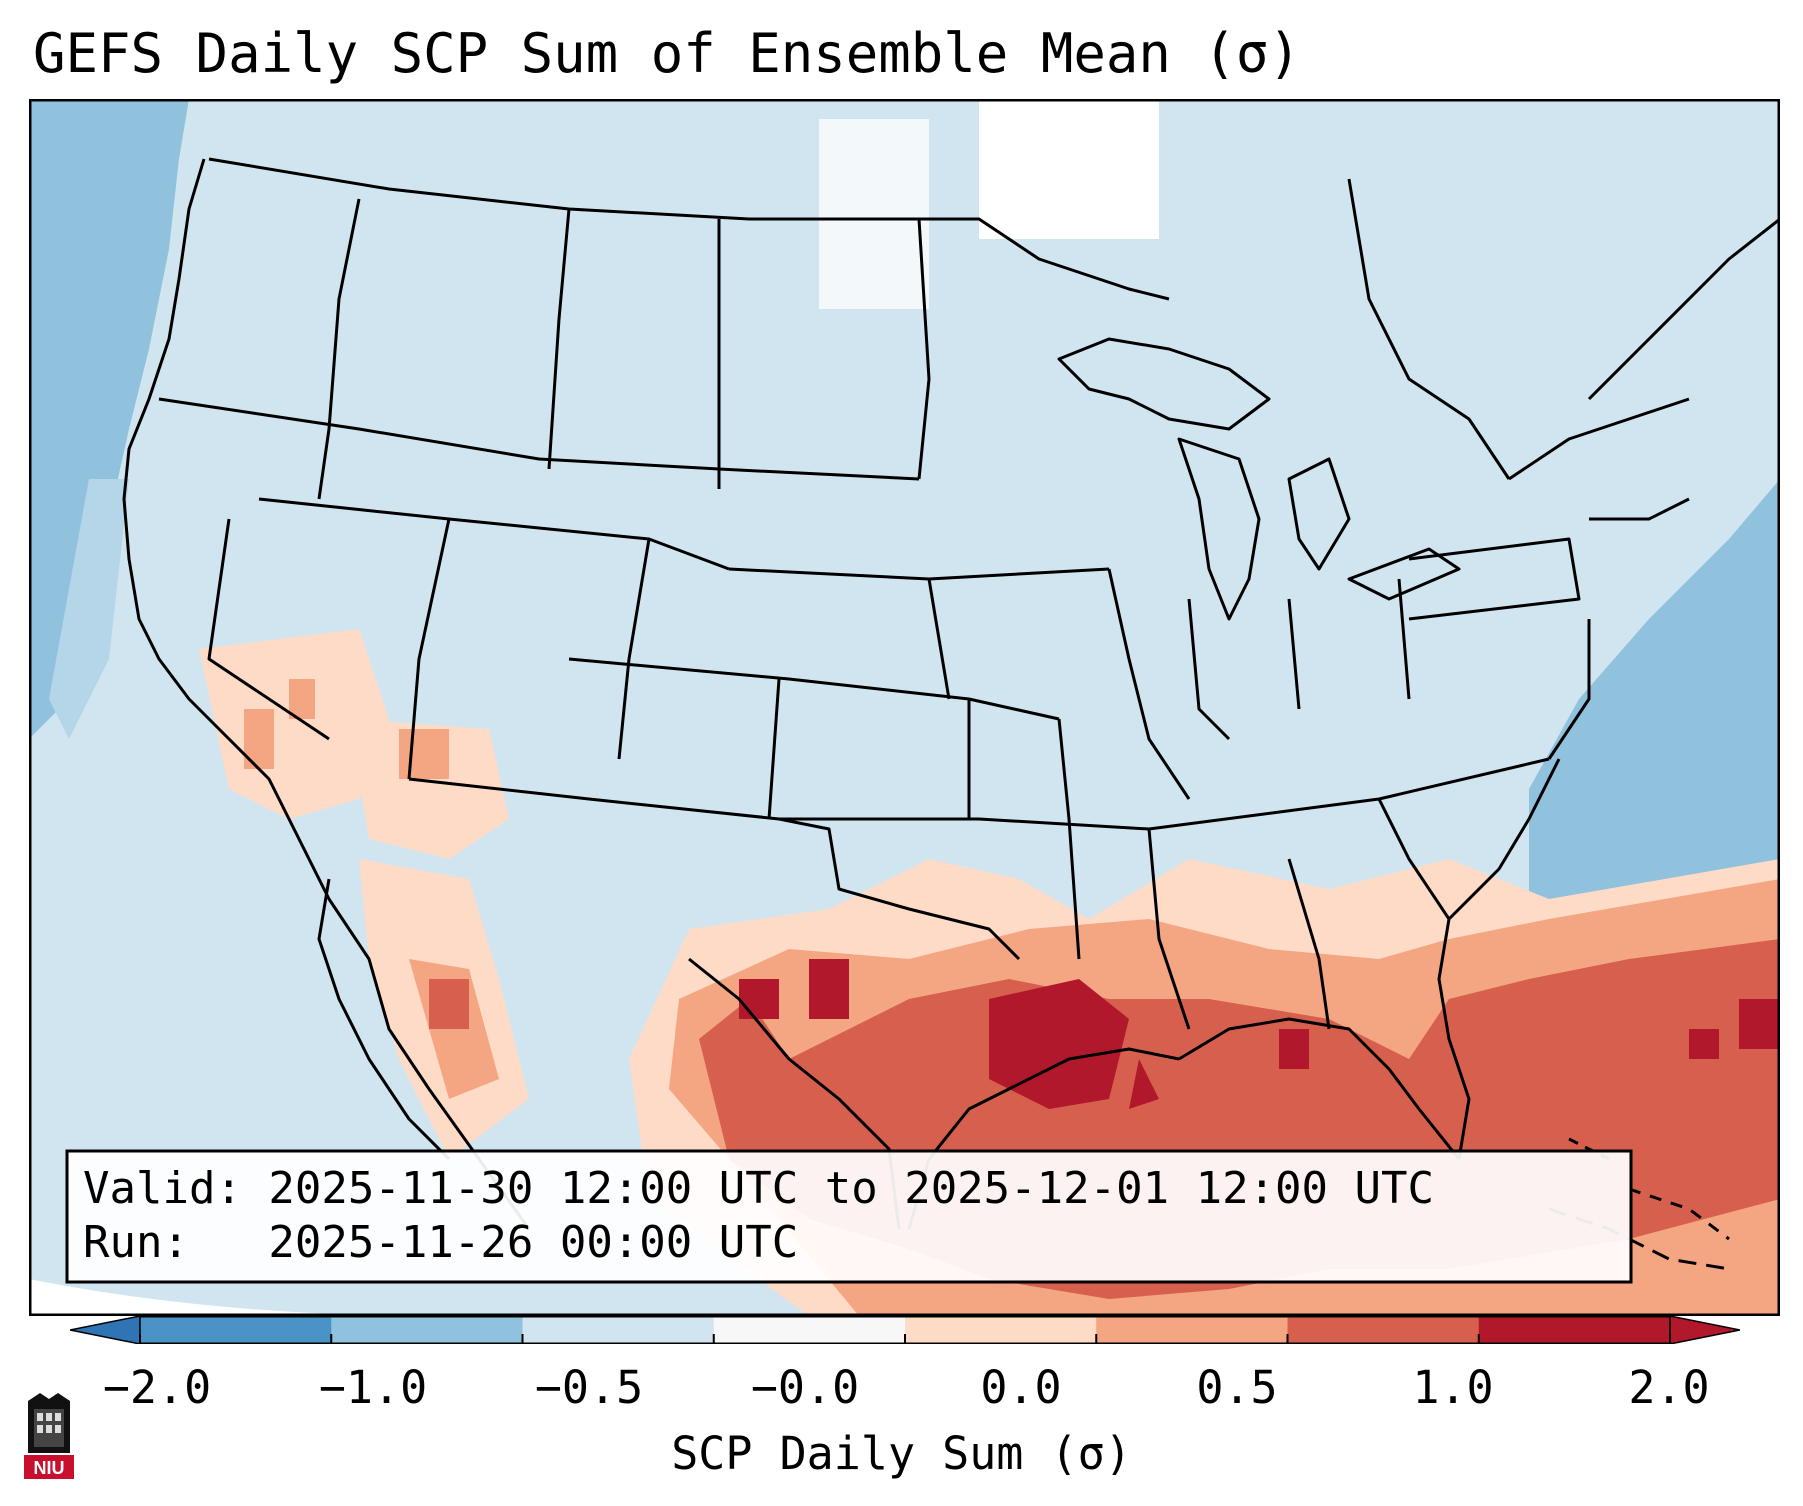  What do you see at coordinates (1069, 169) in the screenshot?
I see `canada-neutral-area` at bounding box center [1069, 169].